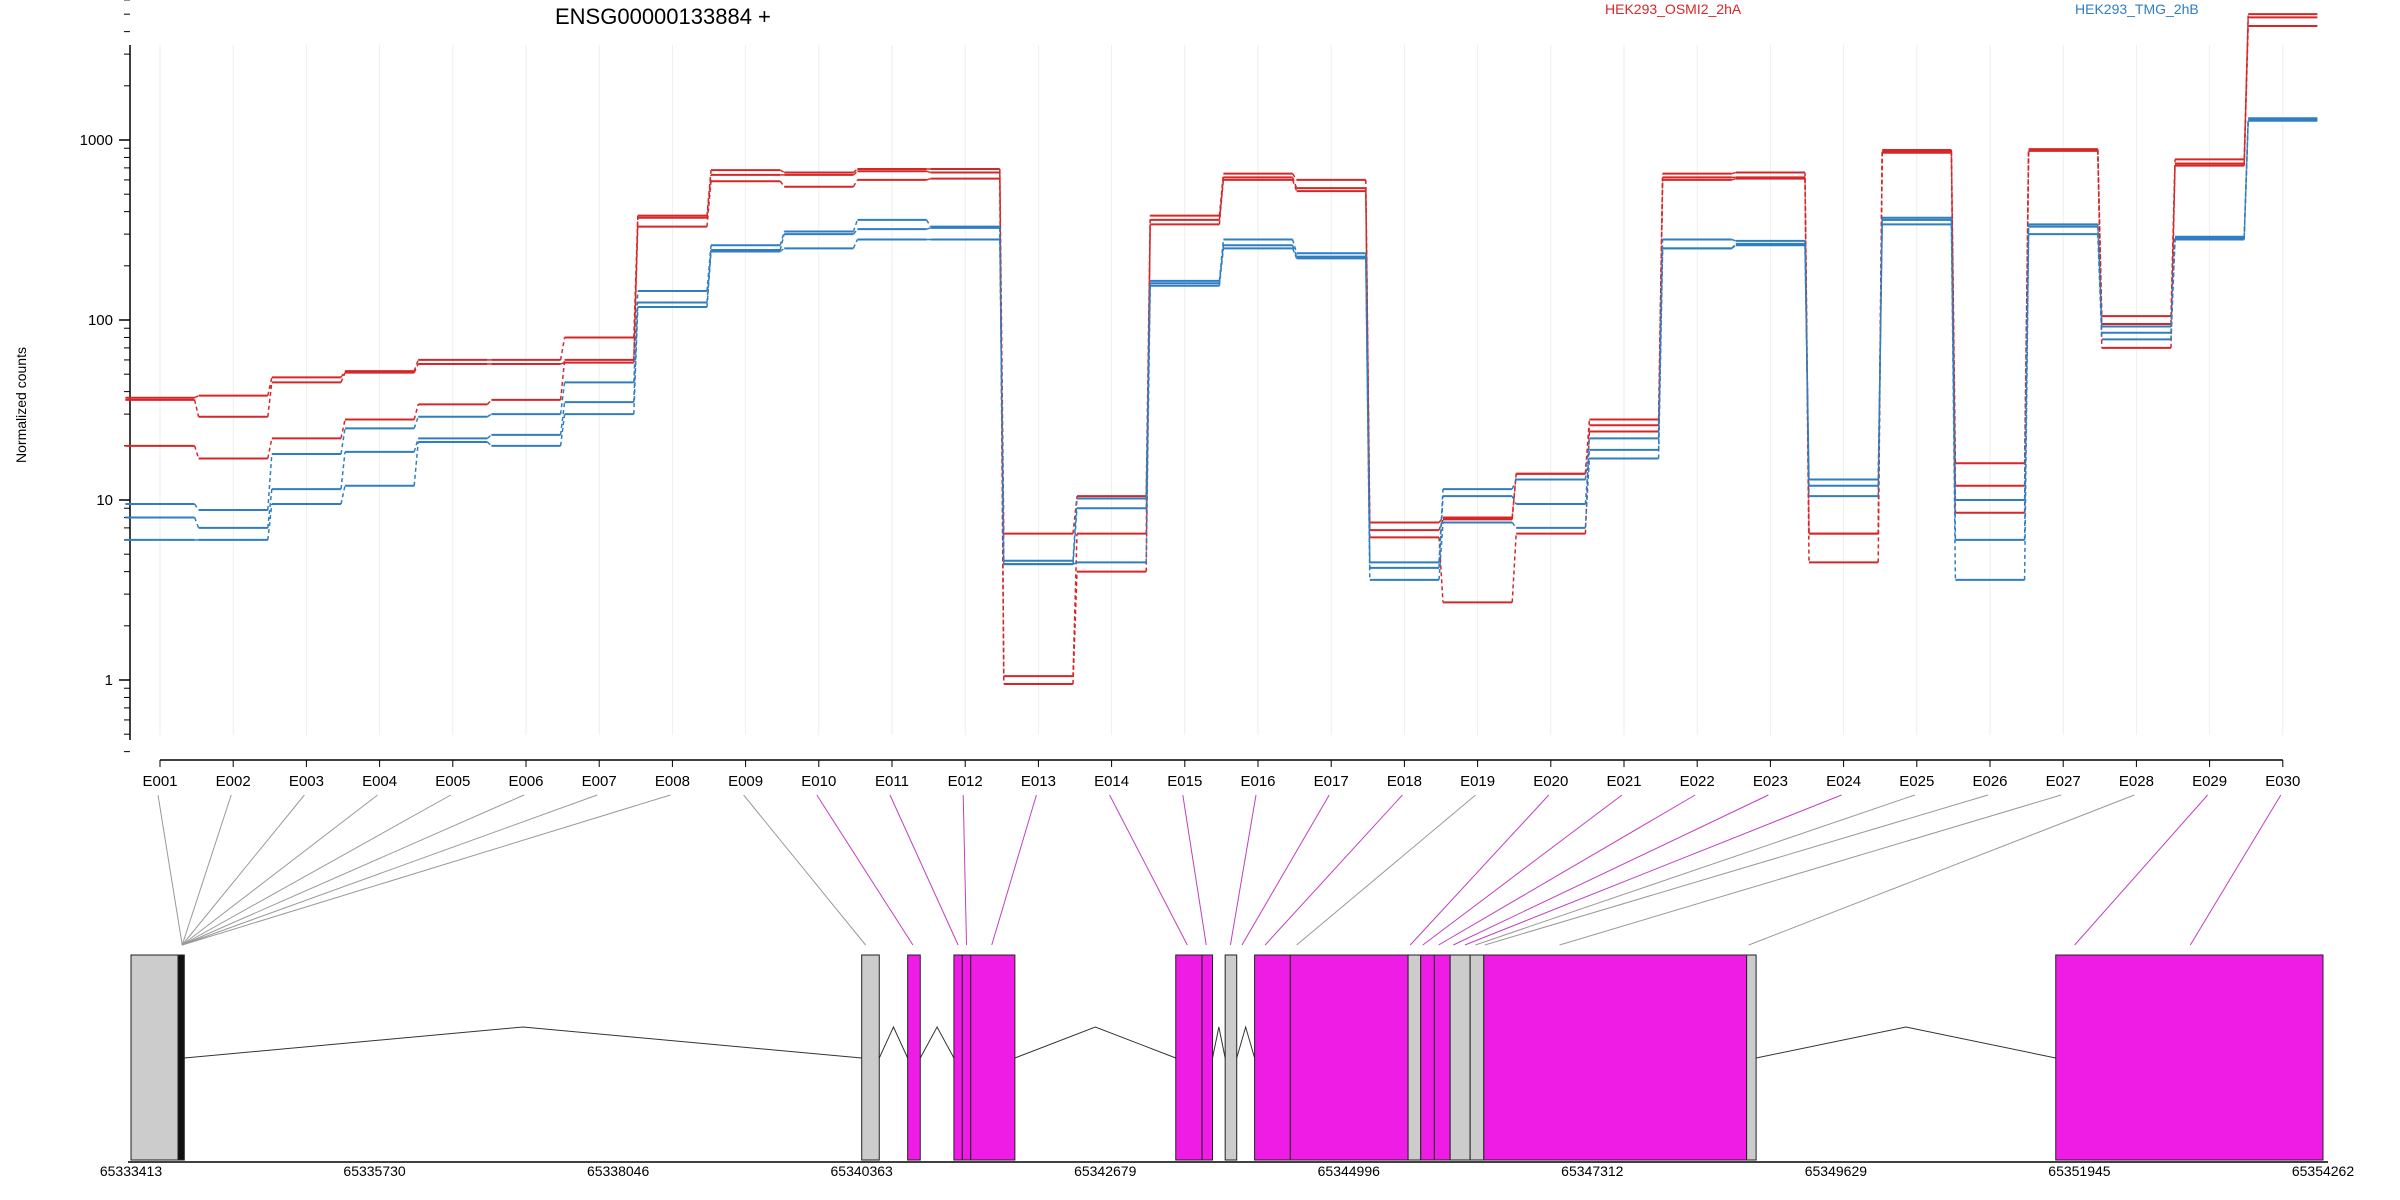 This screenshot has width=2400, height=1200. What do you see at coordinates (1989, 781) in the screenshot?
I see `x-tick-label: E026` at bounding box center [1989, 781].